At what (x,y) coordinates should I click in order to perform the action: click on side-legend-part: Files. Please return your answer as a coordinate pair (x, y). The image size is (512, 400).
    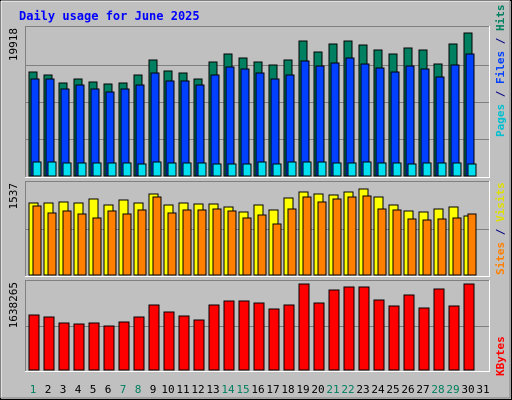
    Looking at the image, I should click on (500, 67).